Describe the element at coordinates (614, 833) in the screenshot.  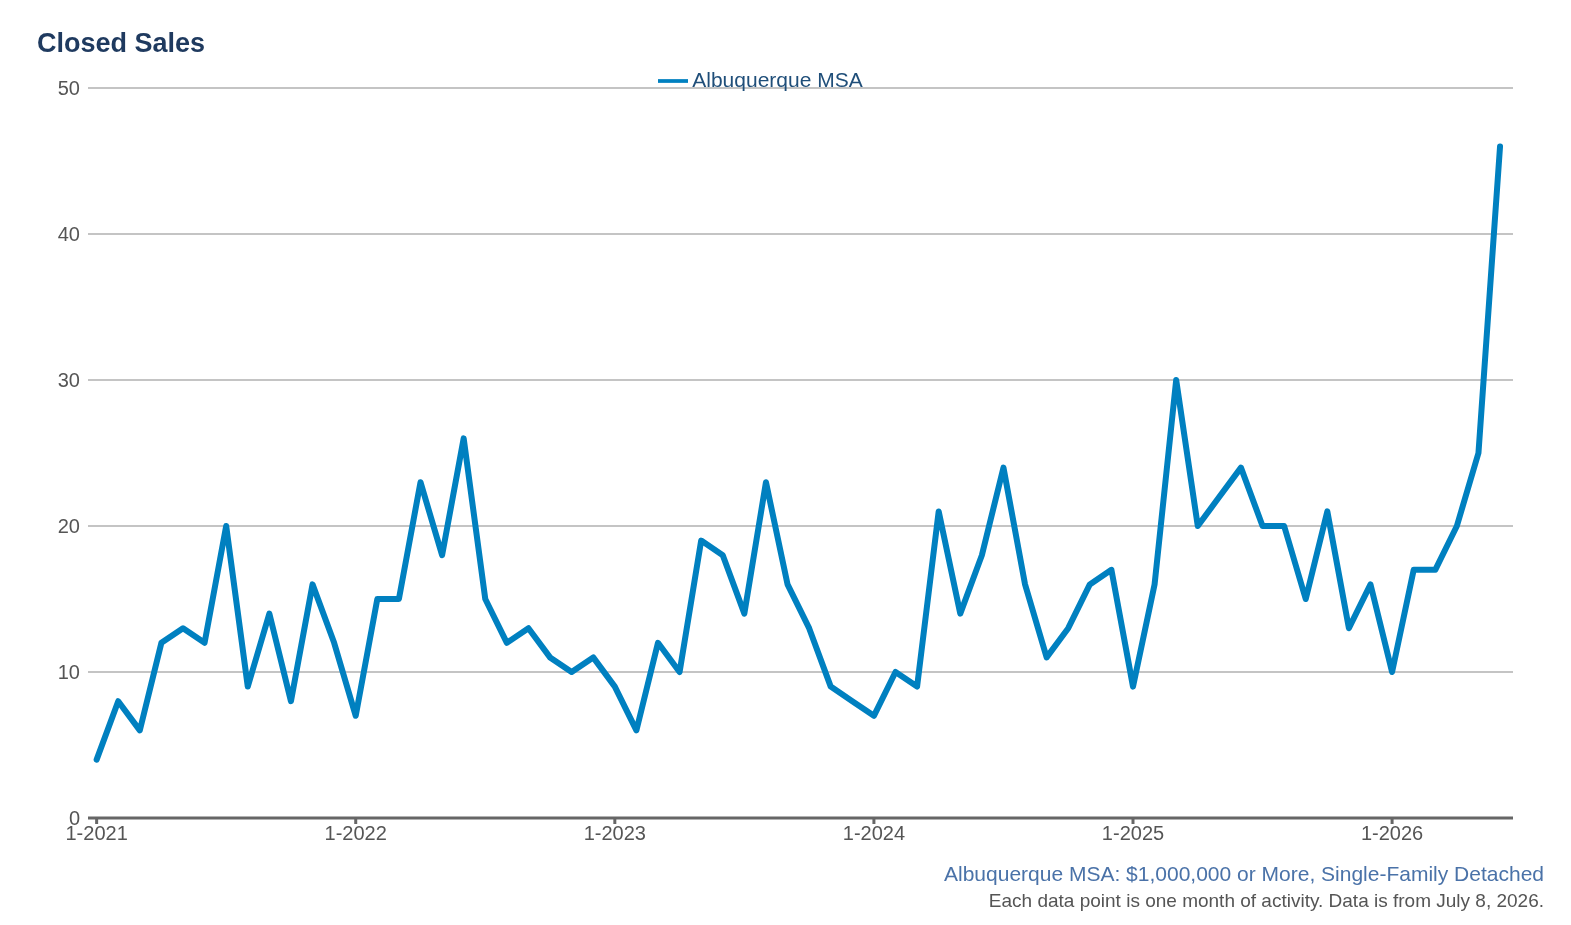
I see `x-tick-label: 1-2023` at that location.